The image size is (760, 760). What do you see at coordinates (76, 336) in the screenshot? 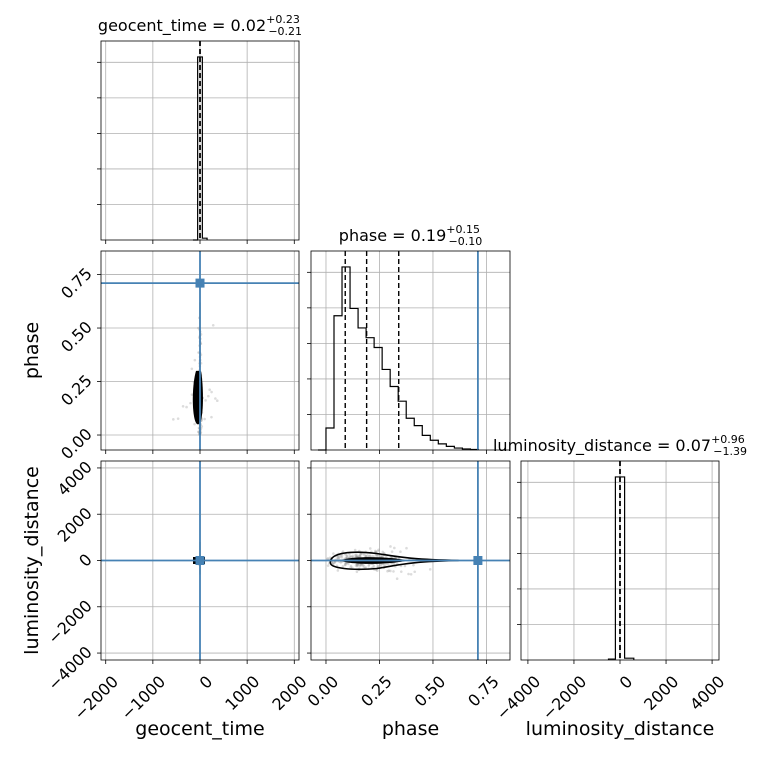
I see `y-tick-label: 0.50` at bounding box center [76, 336].